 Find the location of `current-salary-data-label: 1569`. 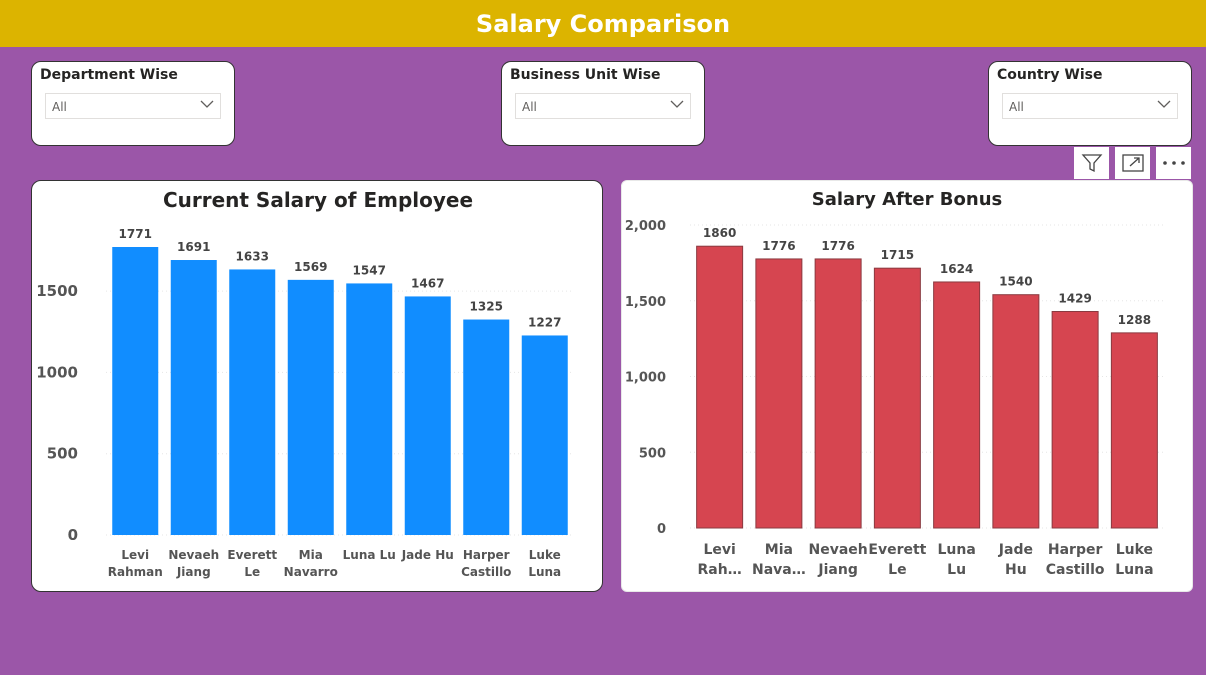

current-salary-data-label: 1569 is located at coordinates (310, 267).